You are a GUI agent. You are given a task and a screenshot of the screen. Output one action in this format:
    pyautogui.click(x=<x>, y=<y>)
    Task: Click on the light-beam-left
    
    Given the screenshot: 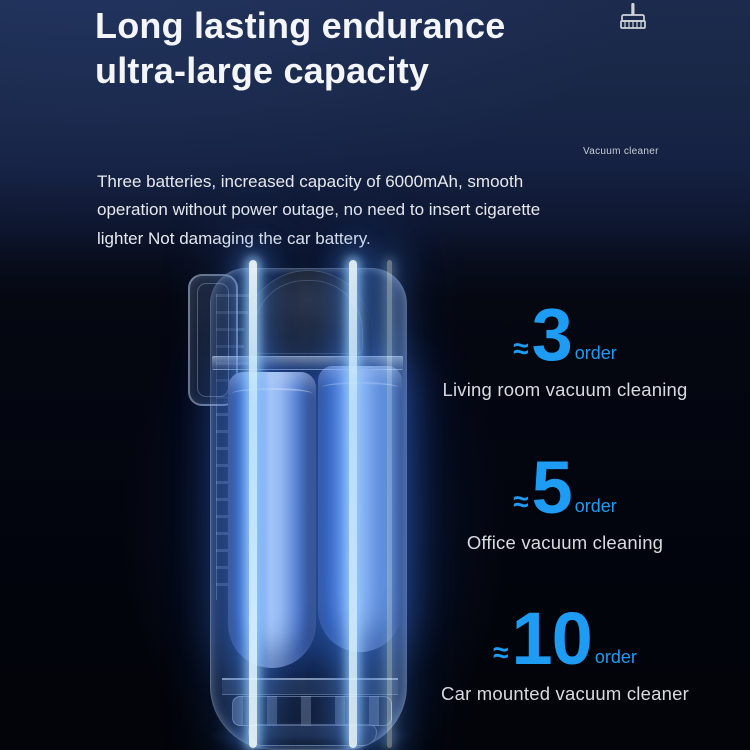 What is the action you would take?
    pyautogui.click(x=253, y=504)
    